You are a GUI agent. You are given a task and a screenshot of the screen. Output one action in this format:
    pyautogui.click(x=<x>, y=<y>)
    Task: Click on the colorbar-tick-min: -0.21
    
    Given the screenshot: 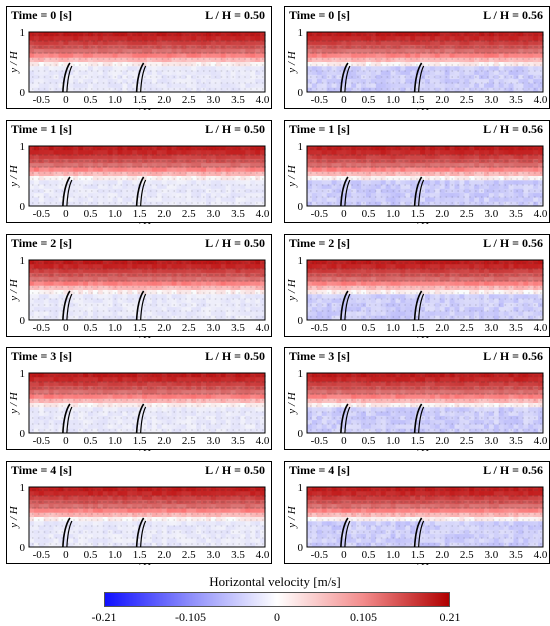 What is the action you would take?
    pyautogui.click(x=104, y=617)
    